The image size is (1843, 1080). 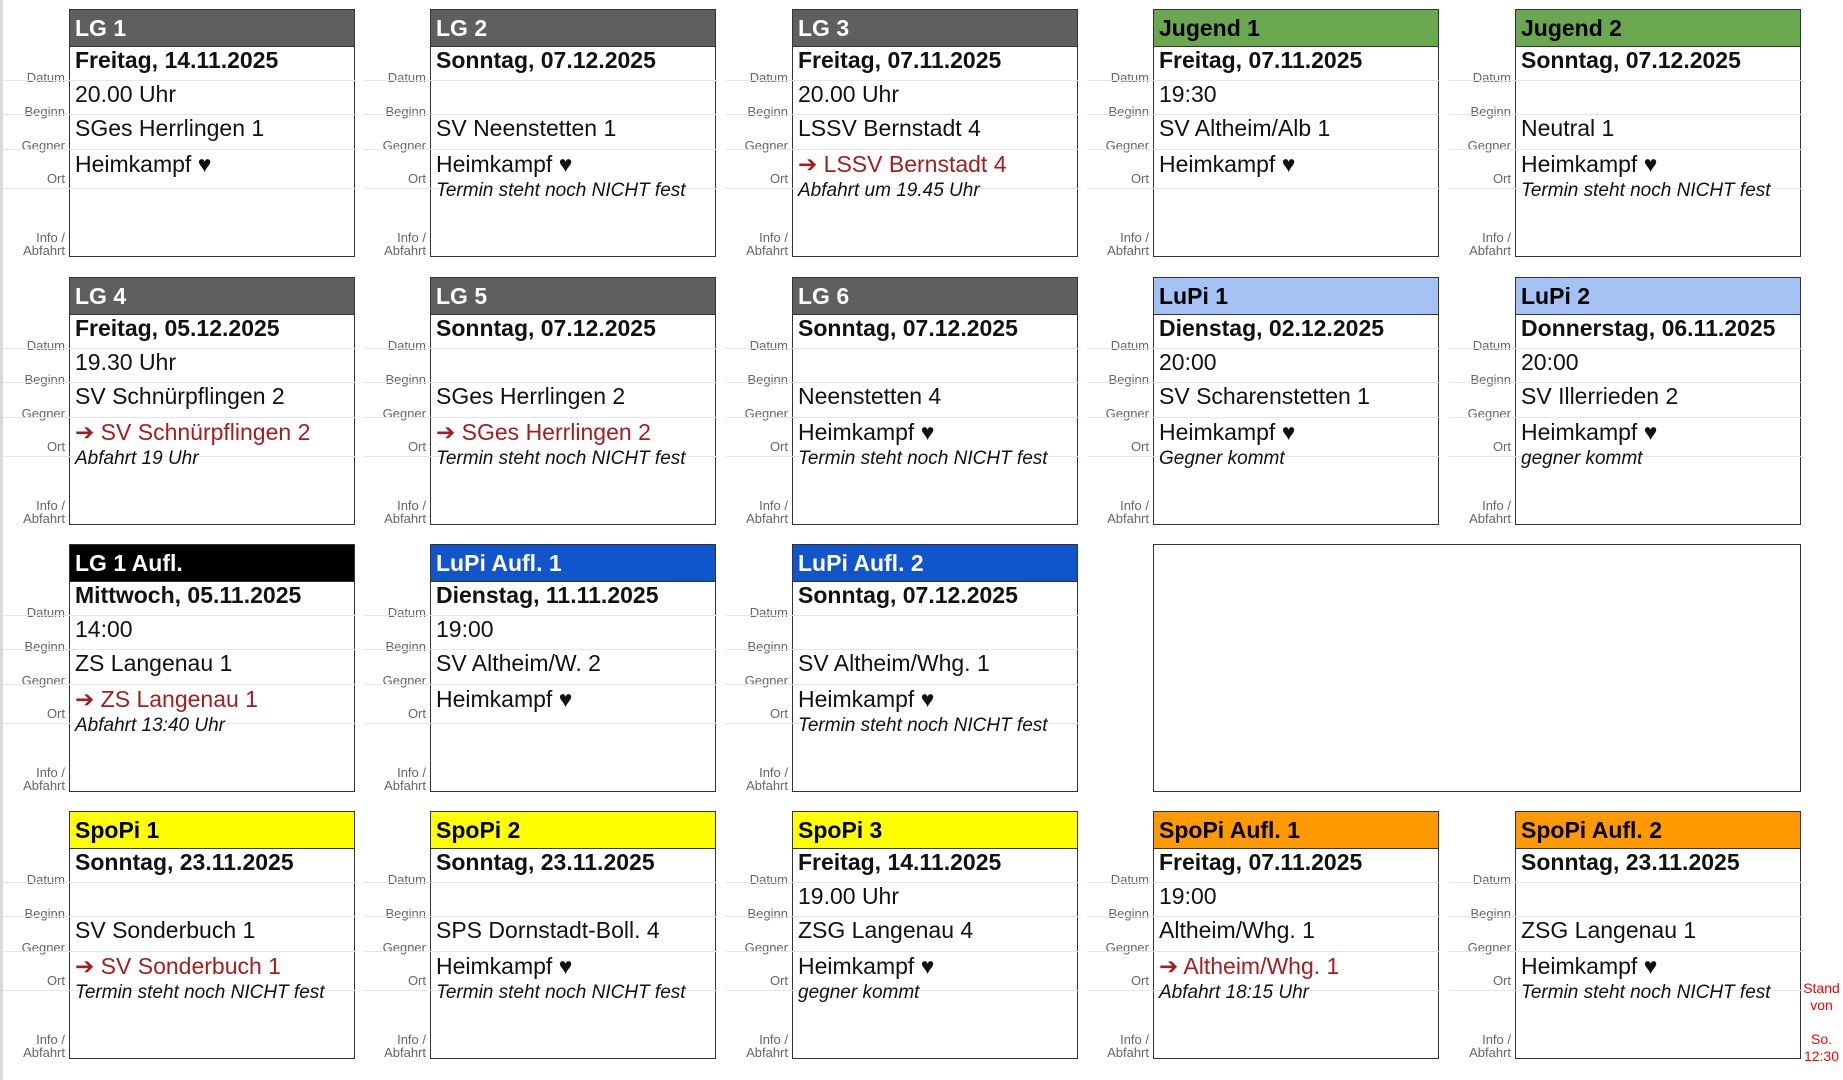 What do you see at coordinates (1568, 128) in the screenshot?
I see `gegner-value: Neutral 1` at bounding box center [1568, 128].